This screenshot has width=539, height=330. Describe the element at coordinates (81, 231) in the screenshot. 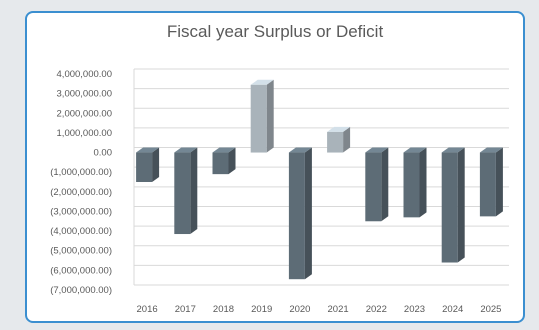

I see `y-tick-label: (4,000,000.00)` at that location.